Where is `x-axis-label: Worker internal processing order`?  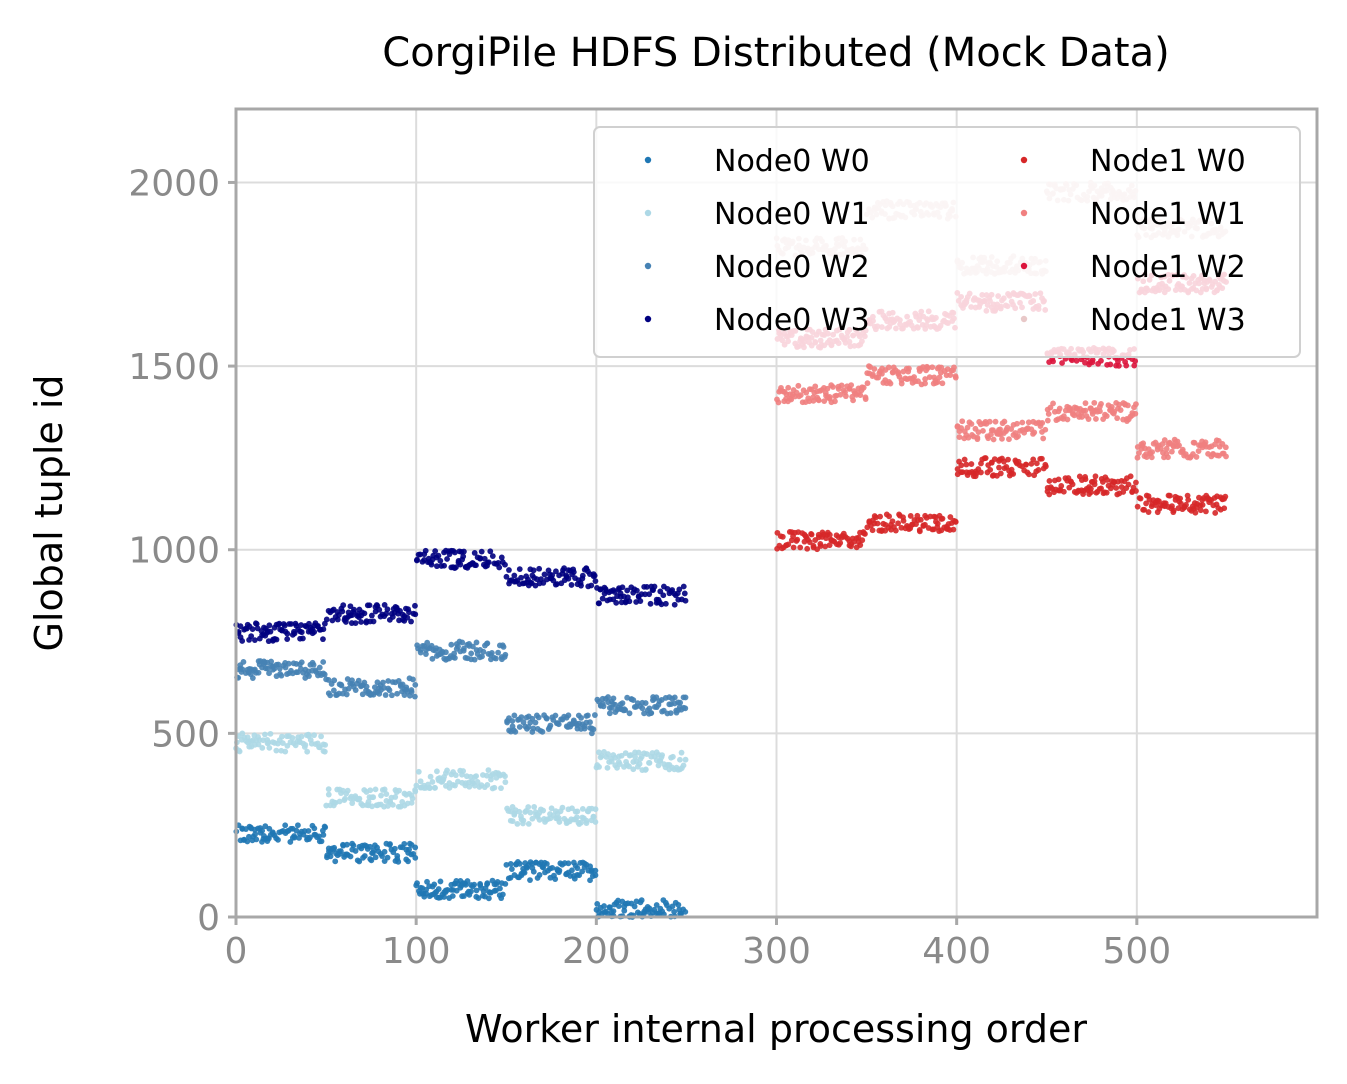
x-axis-label: Worker internal processing order is located at coordinates (776, 1029).